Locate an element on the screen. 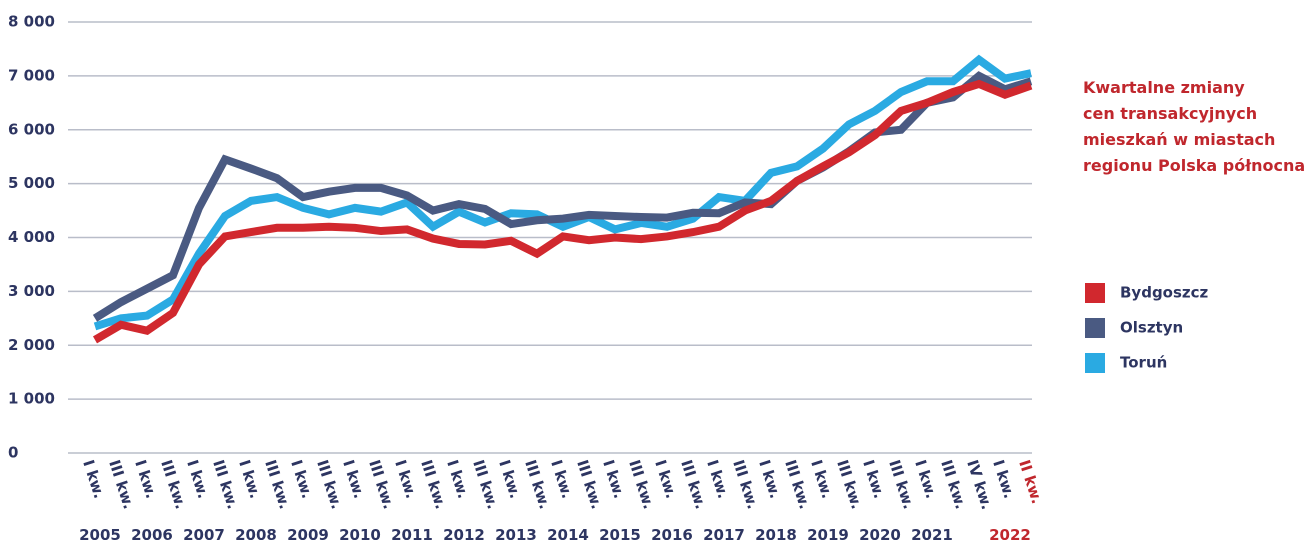  y-tick-label: 5 000 is located at coordinates (31, 183).